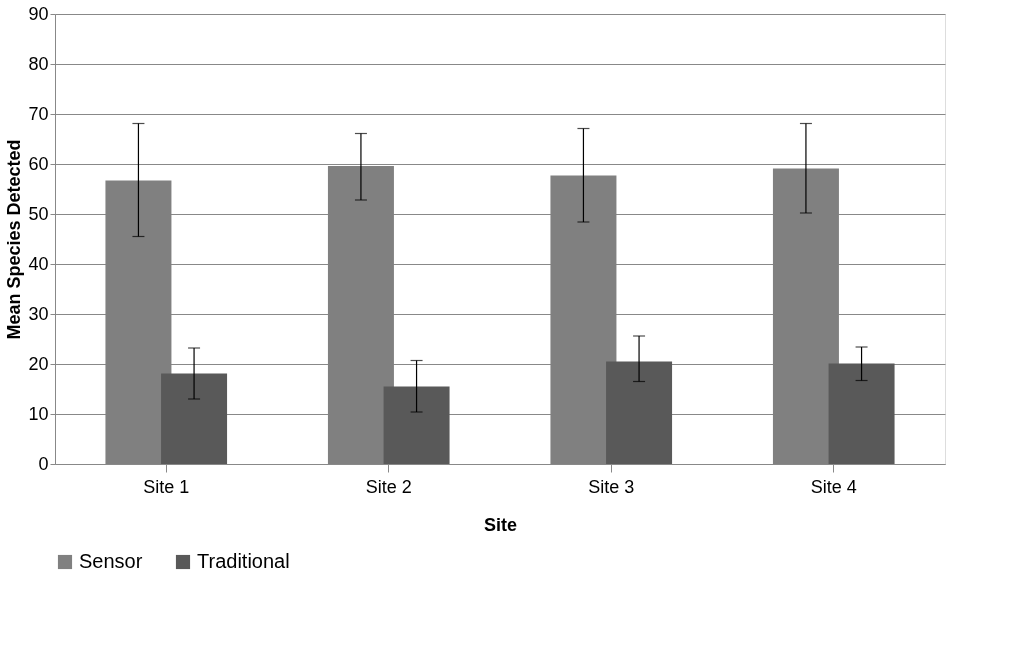  I want to click on y-tick-label: 90, so click(38, 13).